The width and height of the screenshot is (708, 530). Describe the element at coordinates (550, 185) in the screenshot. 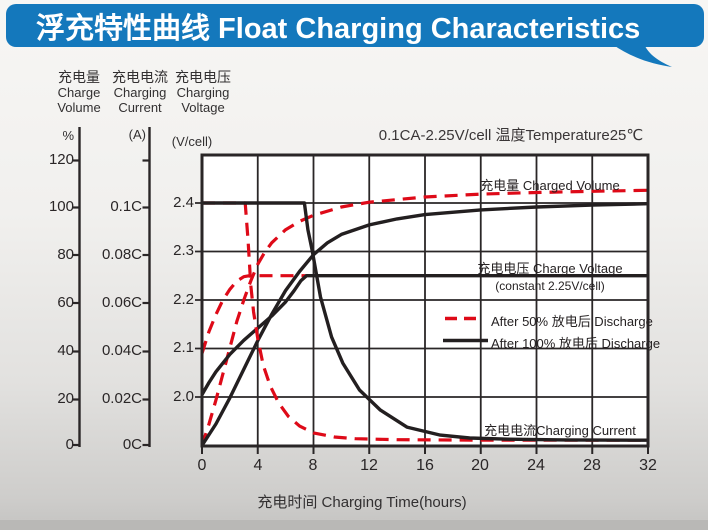

I see `charged-volume-label: 充电量 Charged Volume` at that location.